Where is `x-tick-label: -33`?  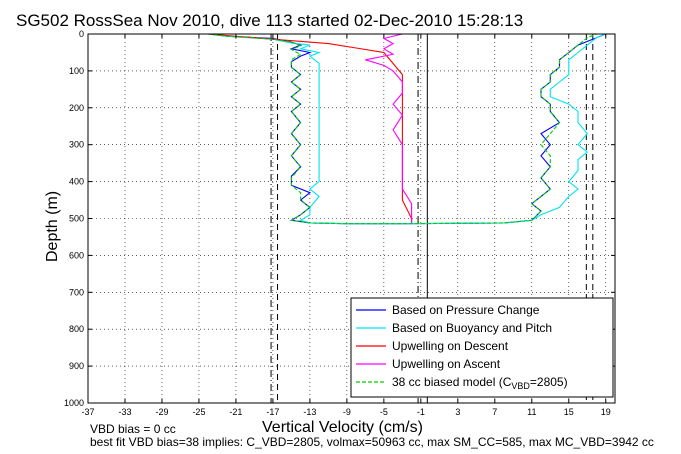
x-tick-label: -33 is located at coordinates (124, 412).